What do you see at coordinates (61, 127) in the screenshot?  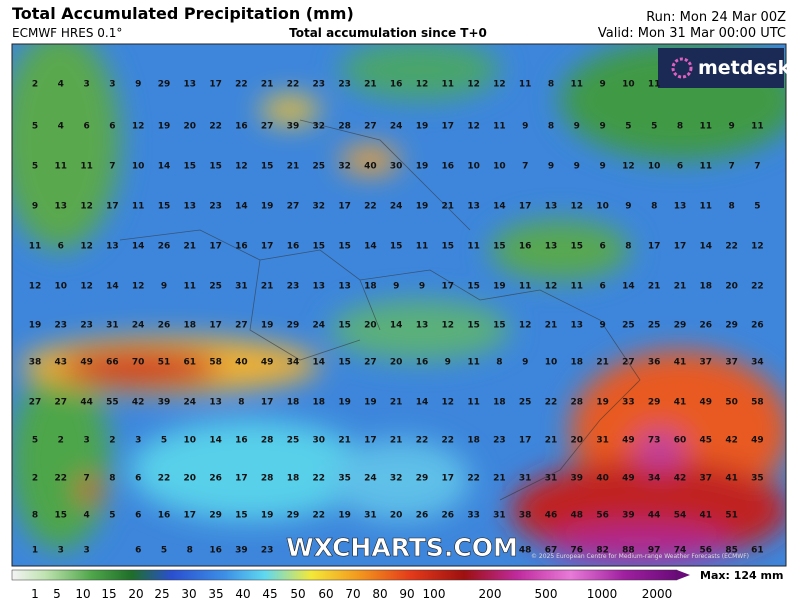 I see `grid-value: 4` at bounding box center [61, 127].